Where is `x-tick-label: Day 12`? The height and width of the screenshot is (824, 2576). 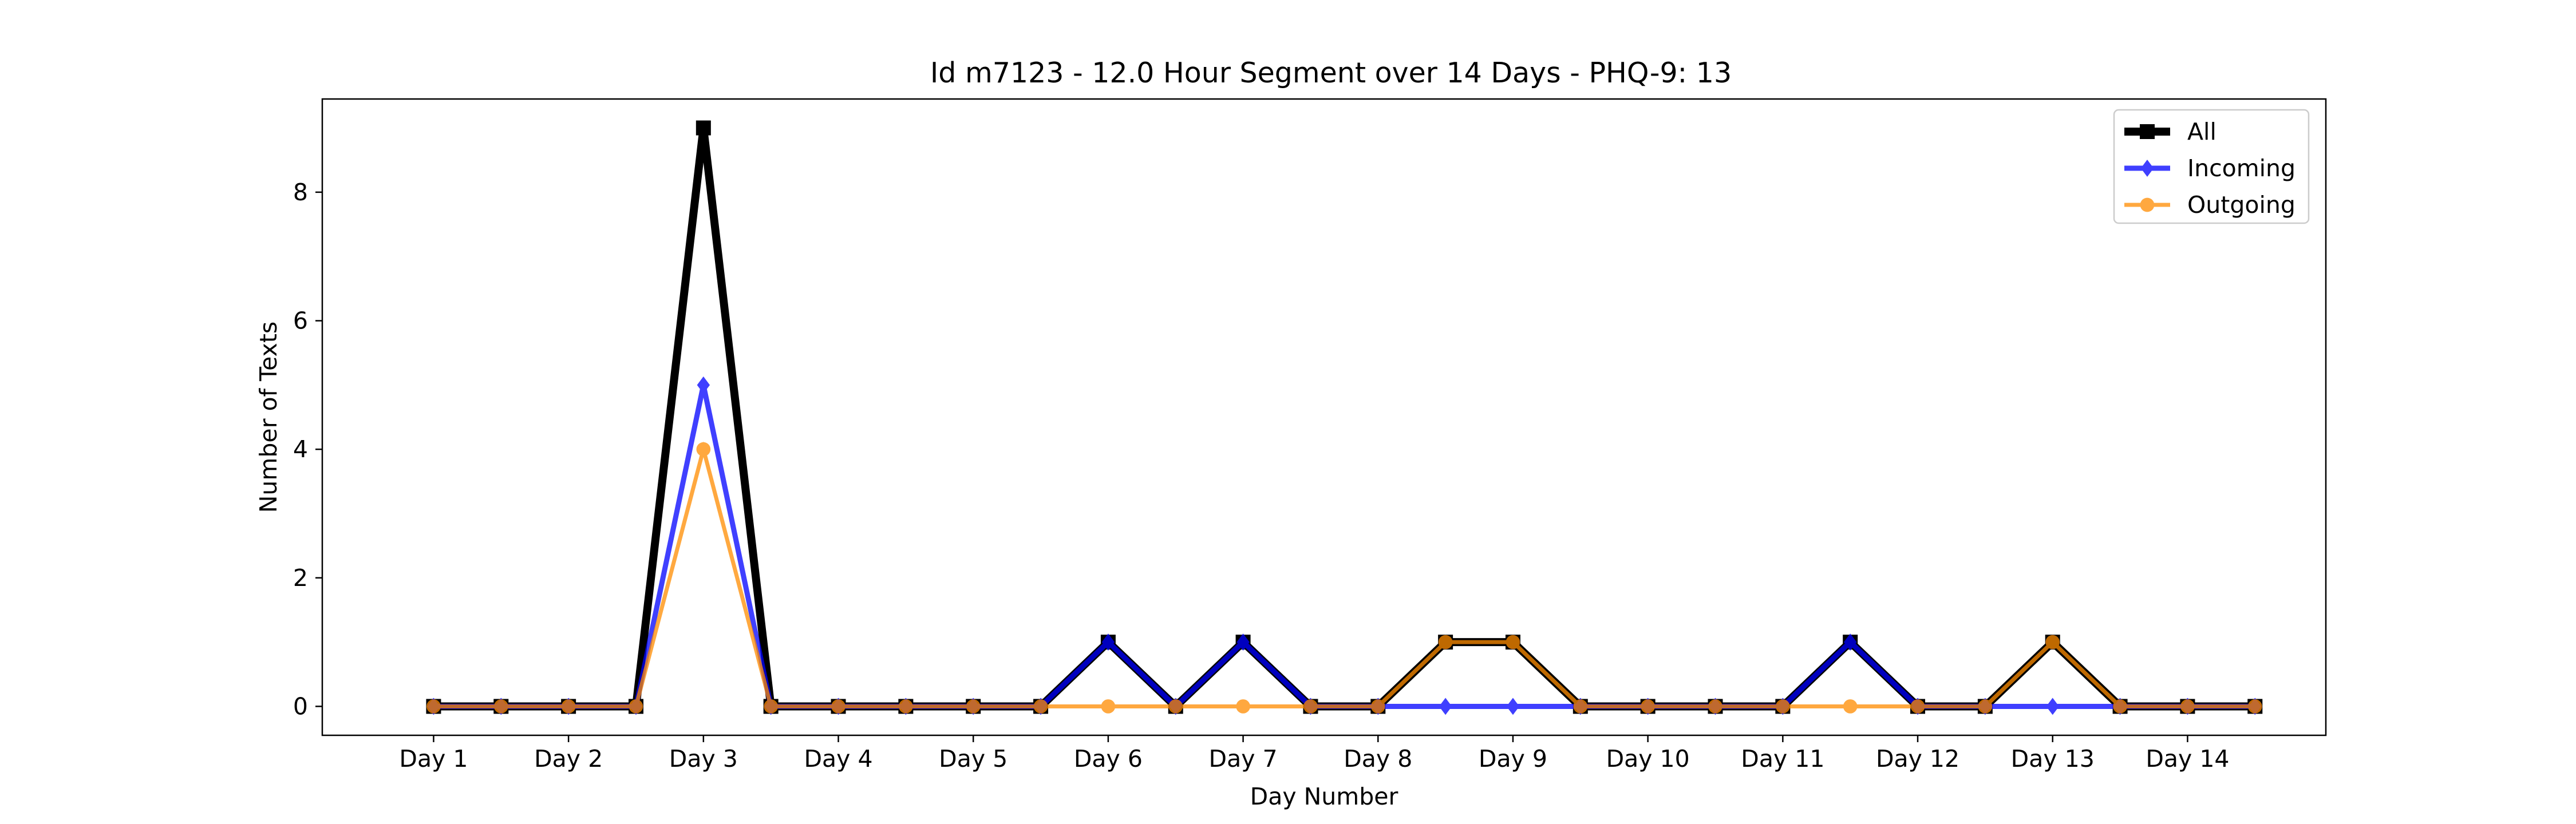
x-tick-label: Day 12 is located at coordinates (1917, 758).